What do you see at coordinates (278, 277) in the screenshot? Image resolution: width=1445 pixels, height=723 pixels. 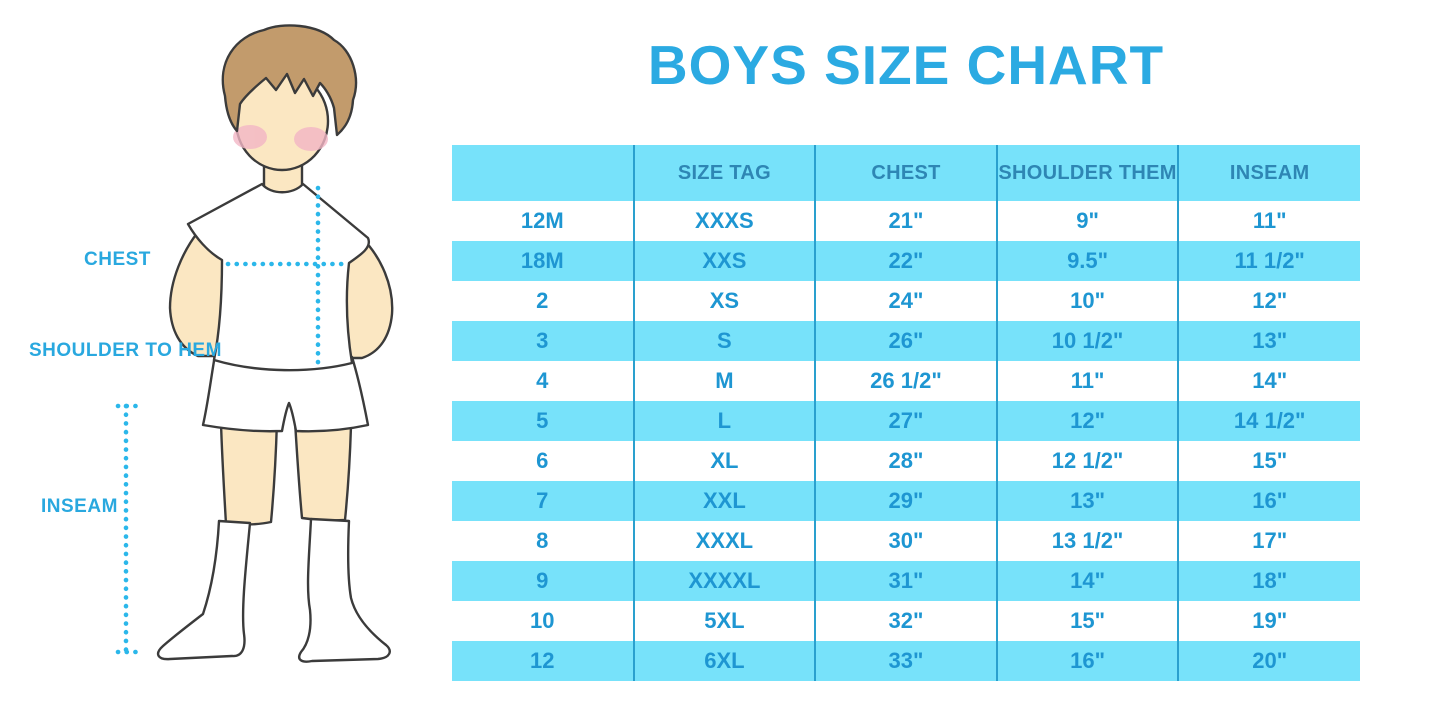 I see `boy-tshirt` at bounding box center [278, 277].